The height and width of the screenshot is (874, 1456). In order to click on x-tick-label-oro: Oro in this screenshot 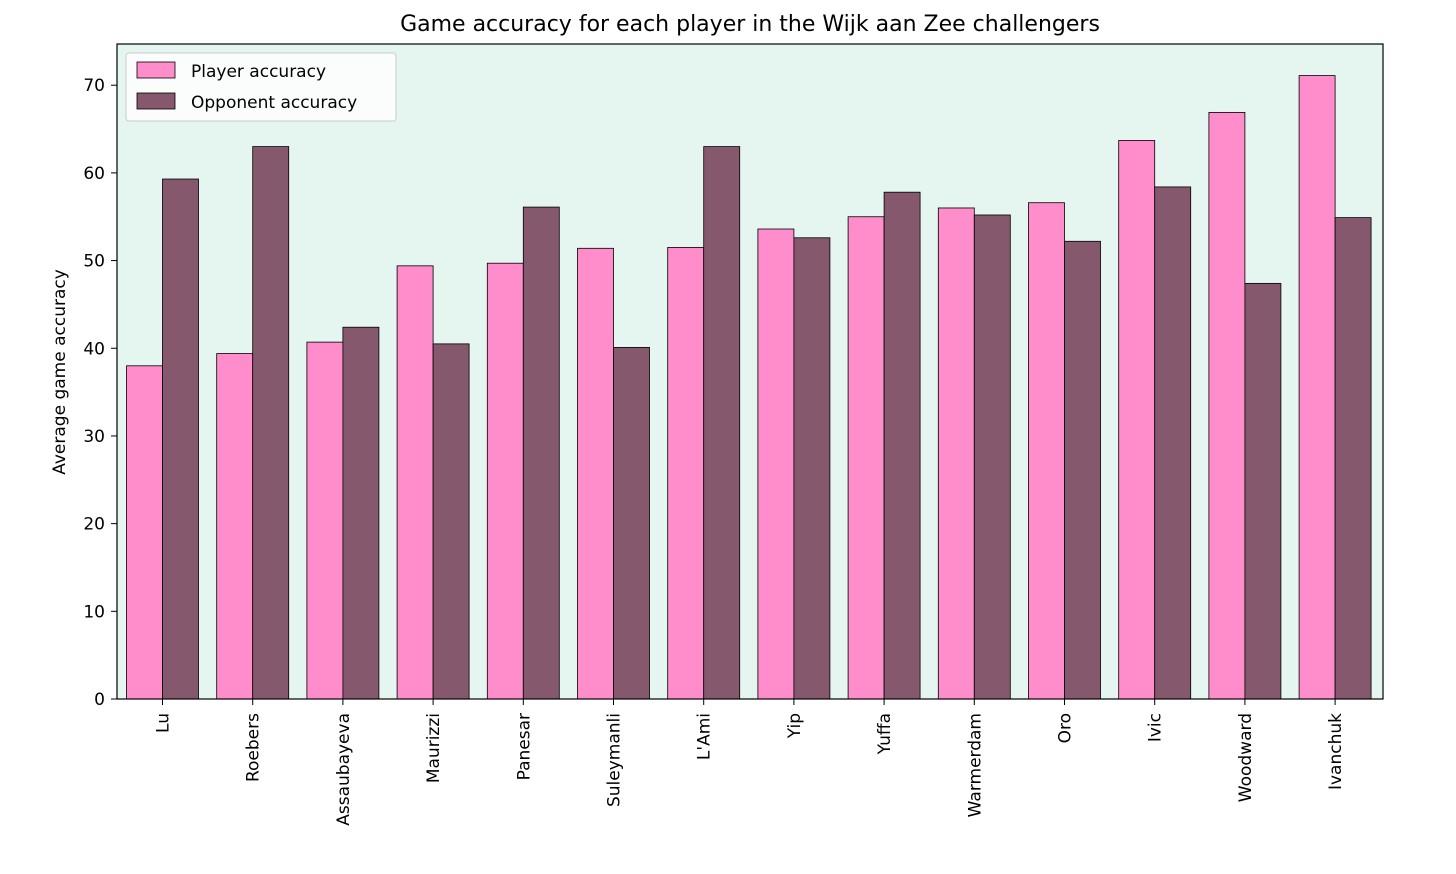, I will do `click(1066, 728)`.